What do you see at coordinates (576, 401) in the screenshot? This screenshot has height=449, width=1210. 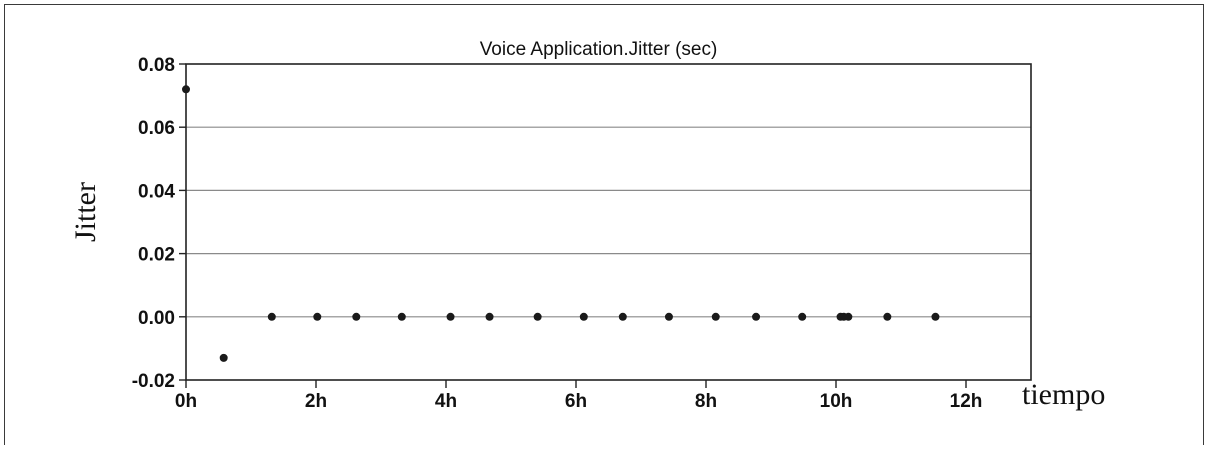 I see `x-tick-label: 6h` at bounding box center [576, 401].